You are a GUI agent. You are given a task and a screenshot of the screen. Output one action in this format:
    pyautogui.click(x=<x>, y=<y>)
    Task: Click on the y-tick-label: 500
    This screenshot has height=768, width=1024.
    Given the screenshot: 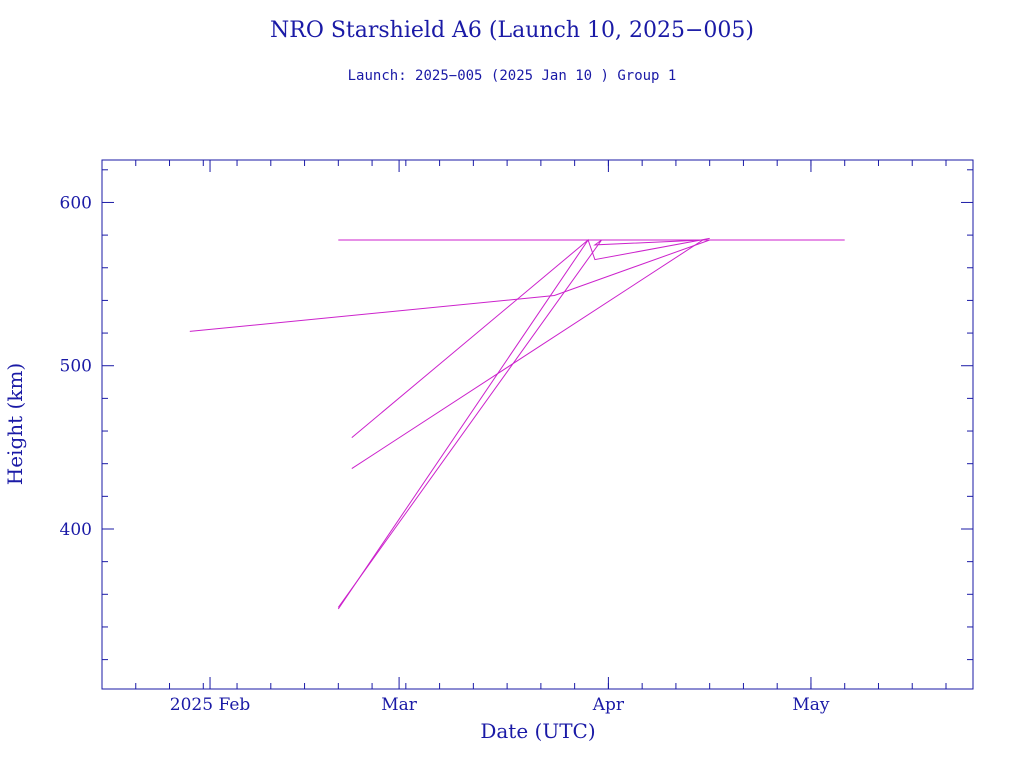 What is the action you would take?
    pyautogui.click(x=76, y=367)
    